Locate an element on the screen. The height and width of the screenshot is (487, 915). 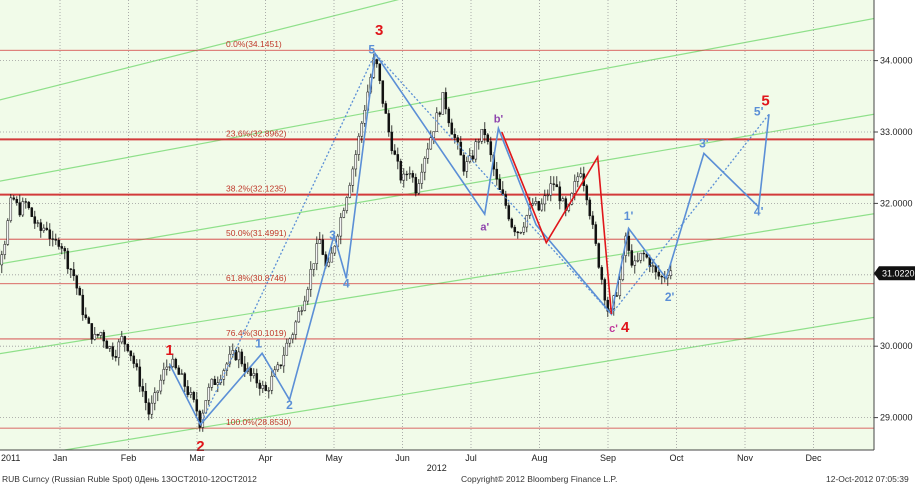
wave-label: b' is located at coordinates (499, 120).